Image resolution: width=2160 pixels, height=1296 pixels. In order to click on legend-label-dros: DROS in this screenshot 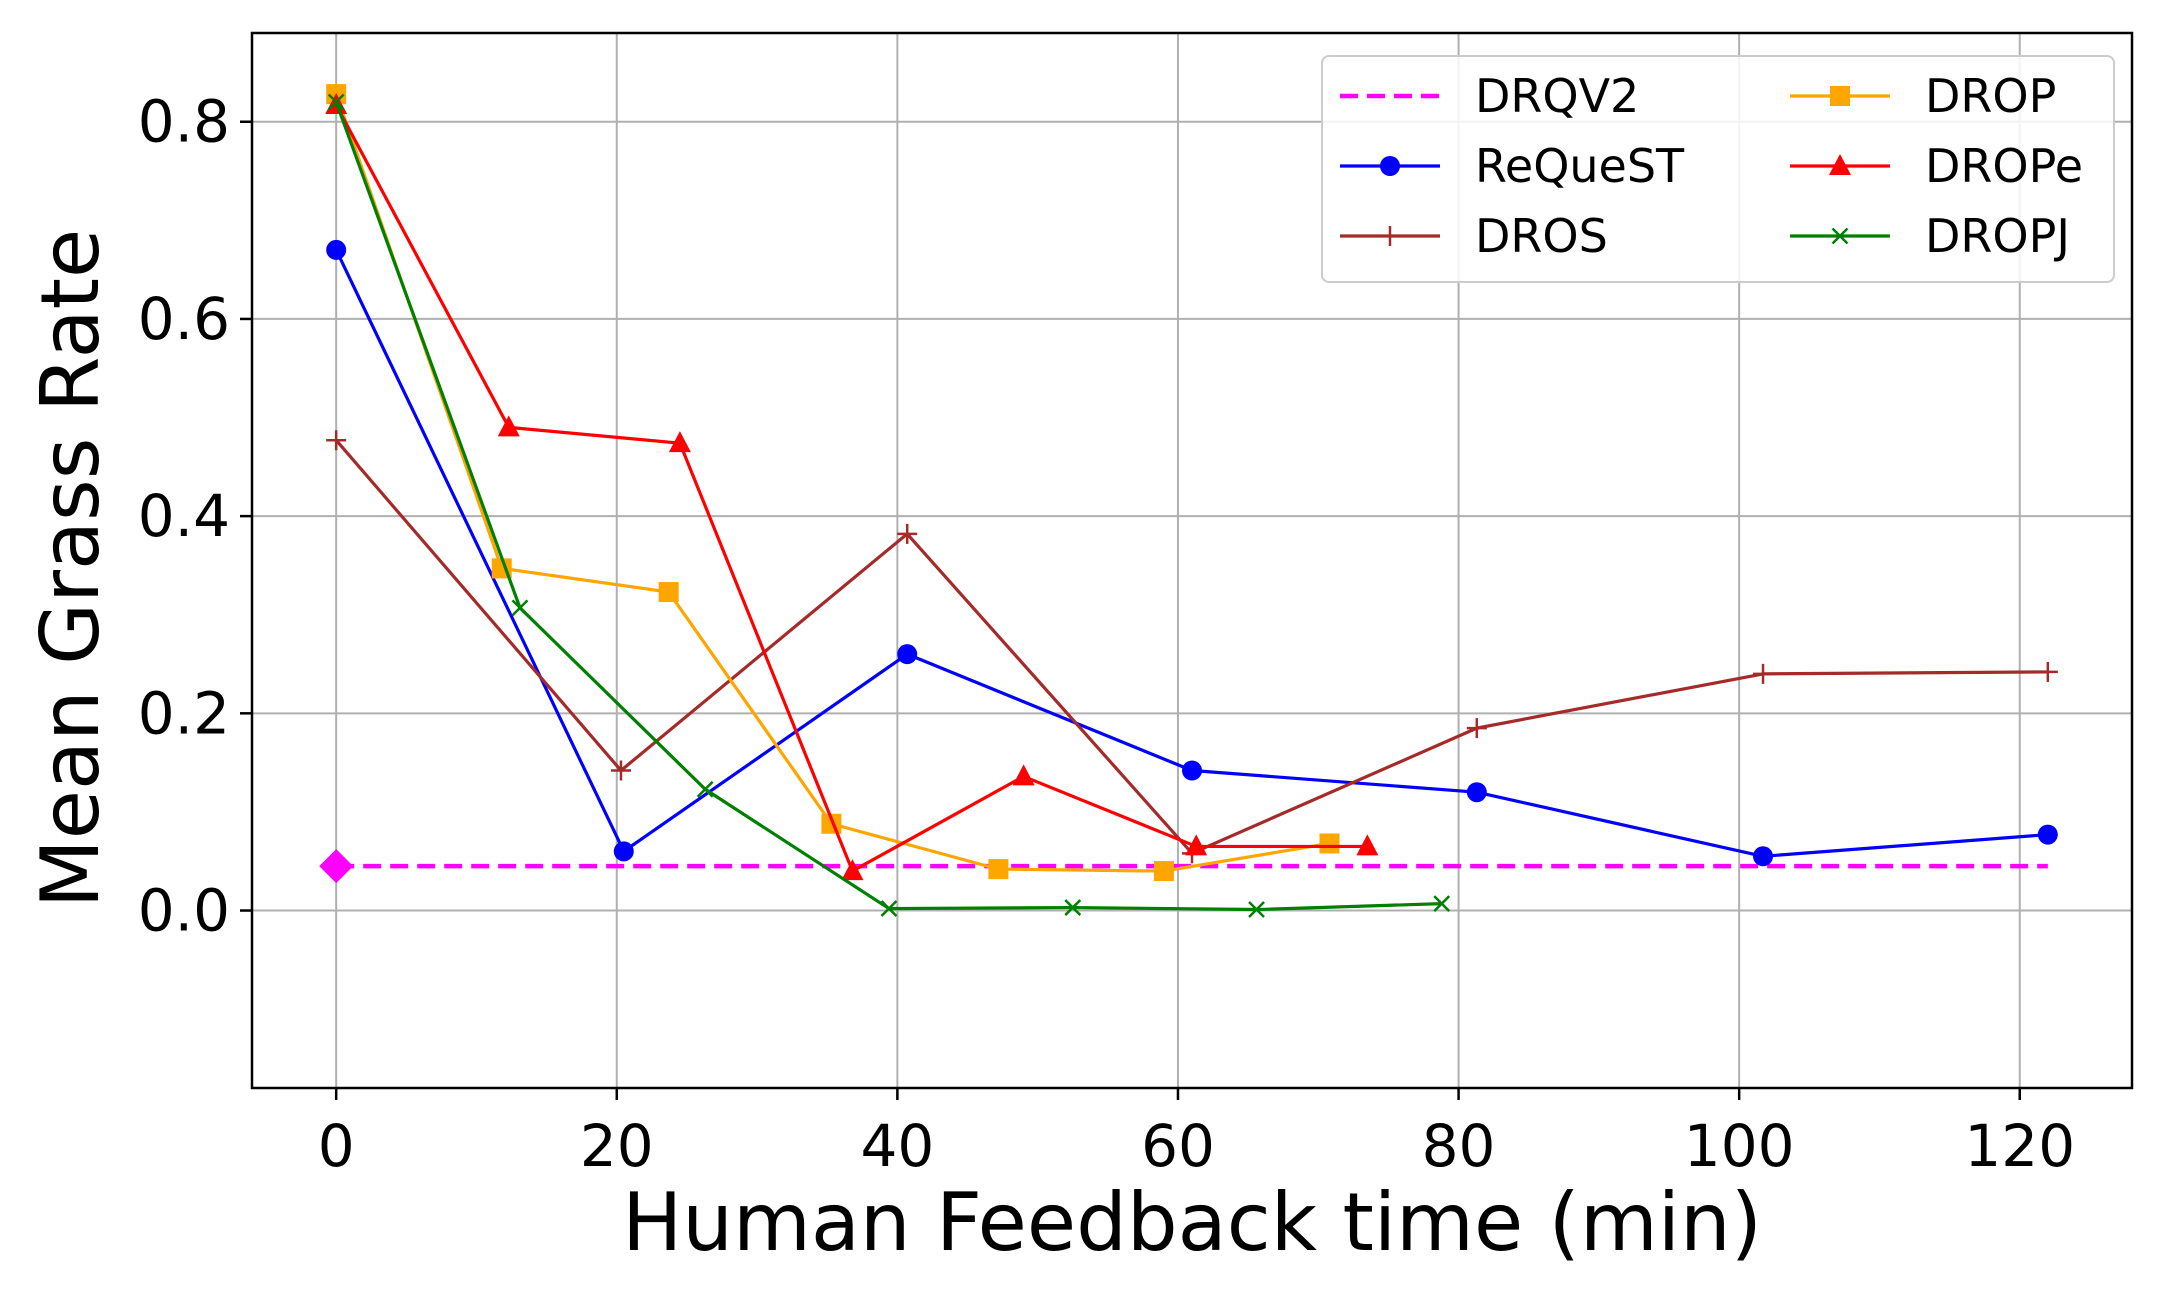, I will do `click(1541, 236)`.